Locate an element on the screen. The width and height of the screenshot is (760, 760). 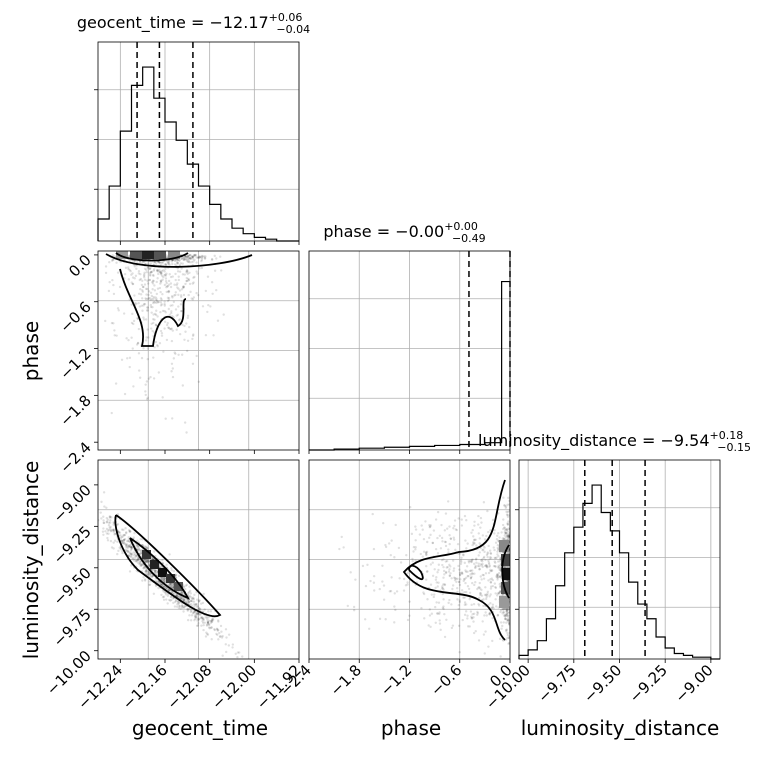
y-axis-label-phase: phase is located at coordinates (31, 351).